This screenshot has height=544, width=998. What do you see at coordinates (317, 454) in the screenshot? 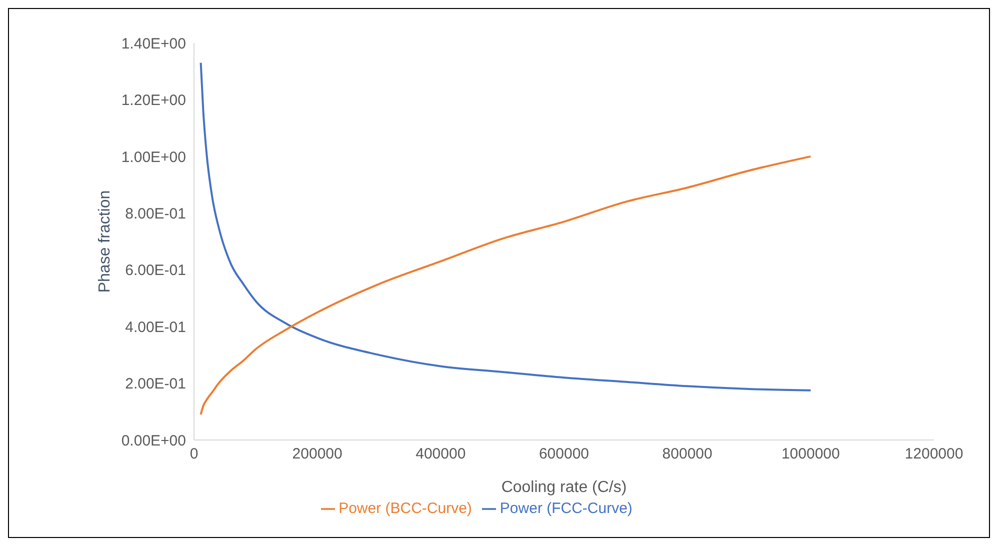
I see `x-tick-label: 200000` at bounding box center [317, 454].